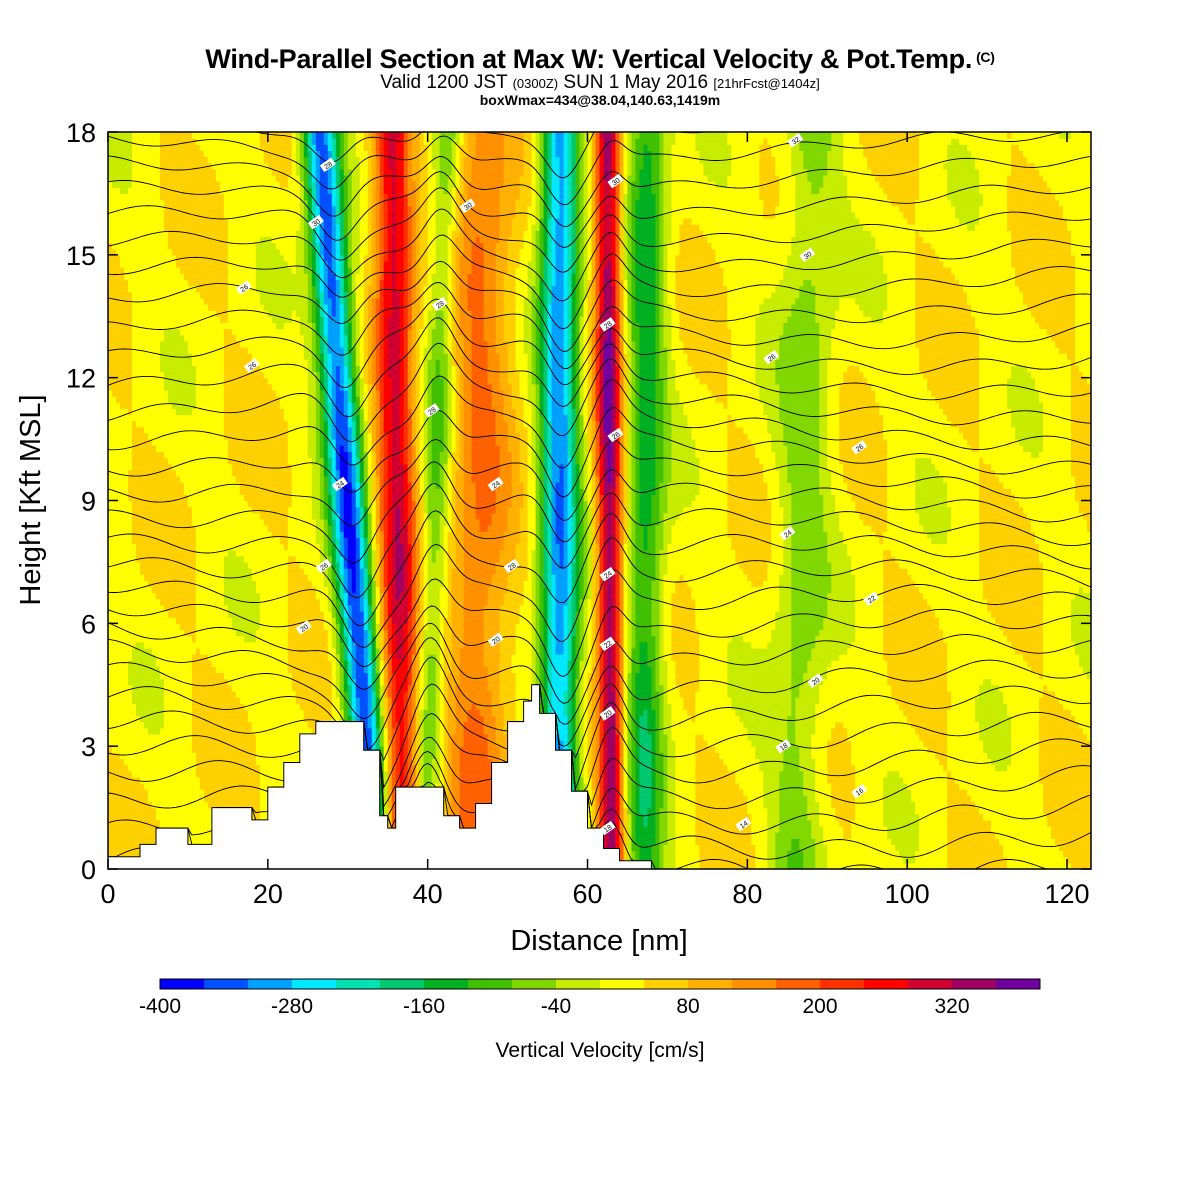 The height and width of the screenshot is (1200, 1200). I want to click on colorbar-tick-label: 80, so click(687, 1006).